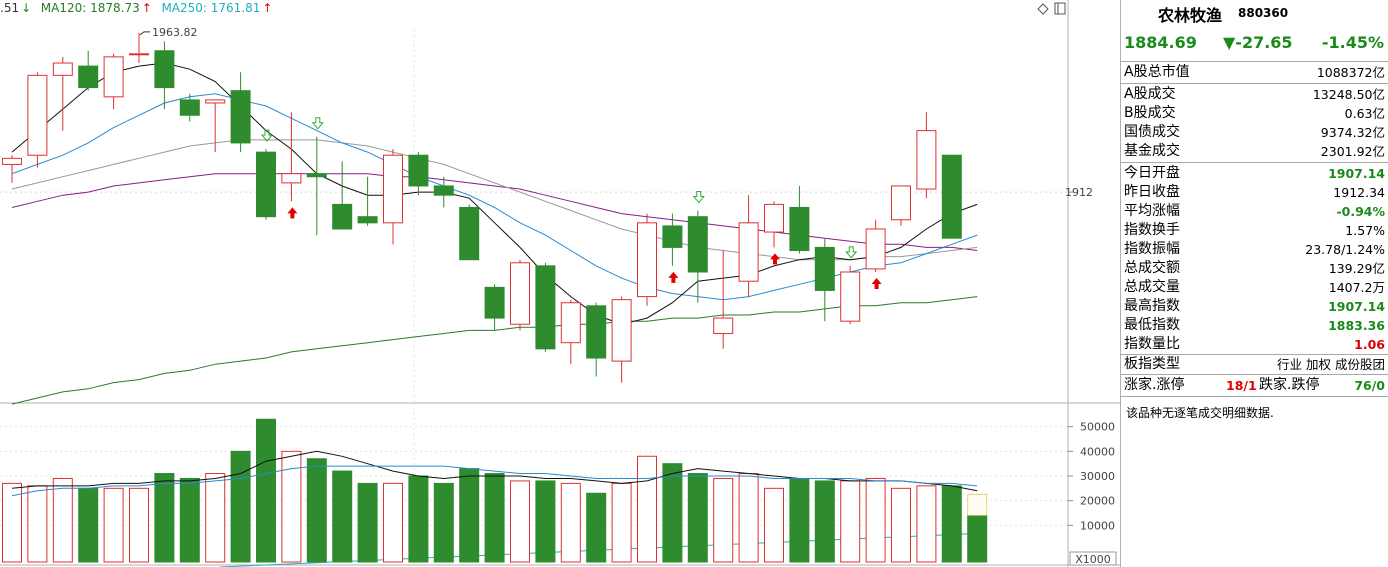  I want to click on stat-row: 最低指数 1883.36, so click(1254, 325).